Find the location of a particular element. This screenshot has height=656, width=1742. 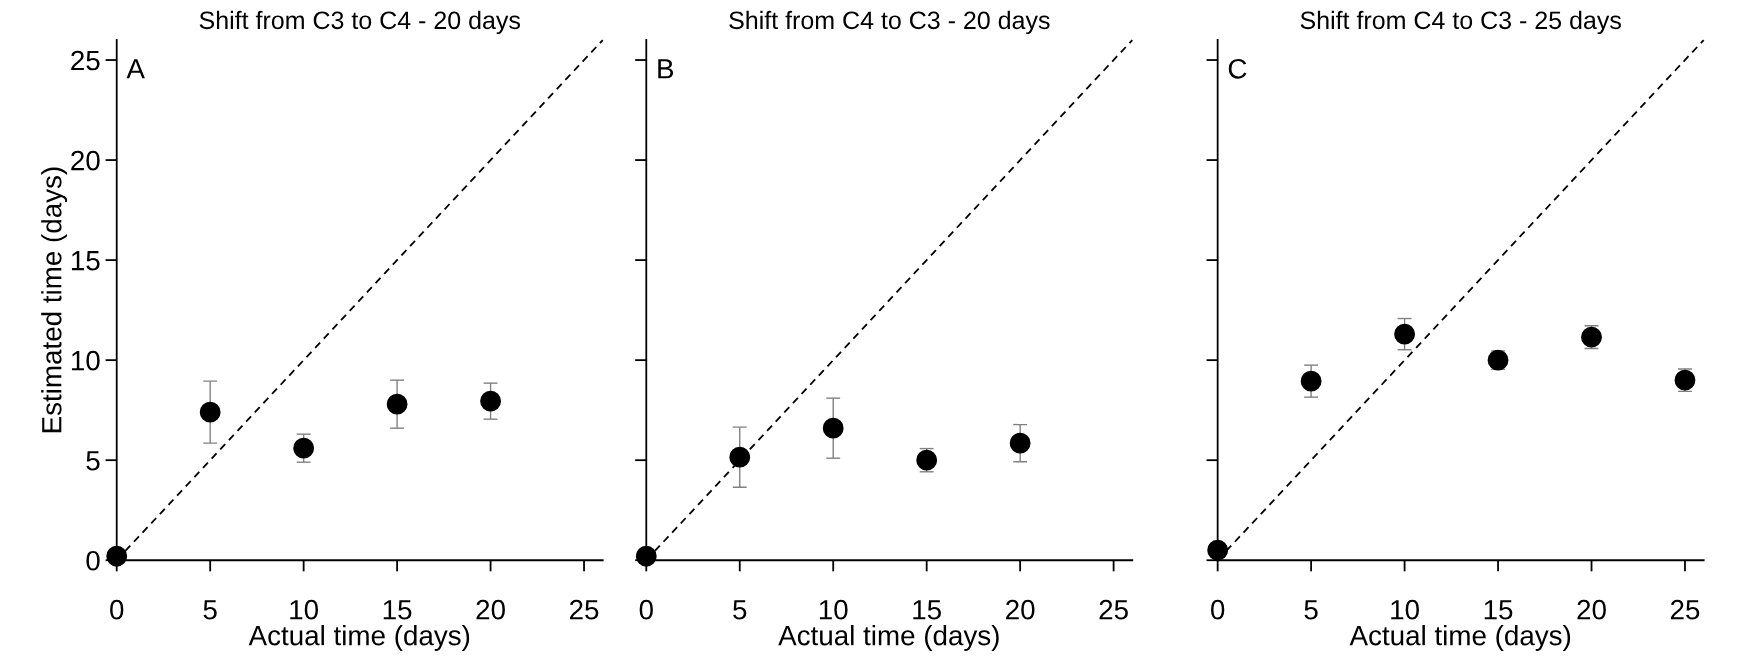

y-tick-label: 5 is located at coordinates (93, 461).